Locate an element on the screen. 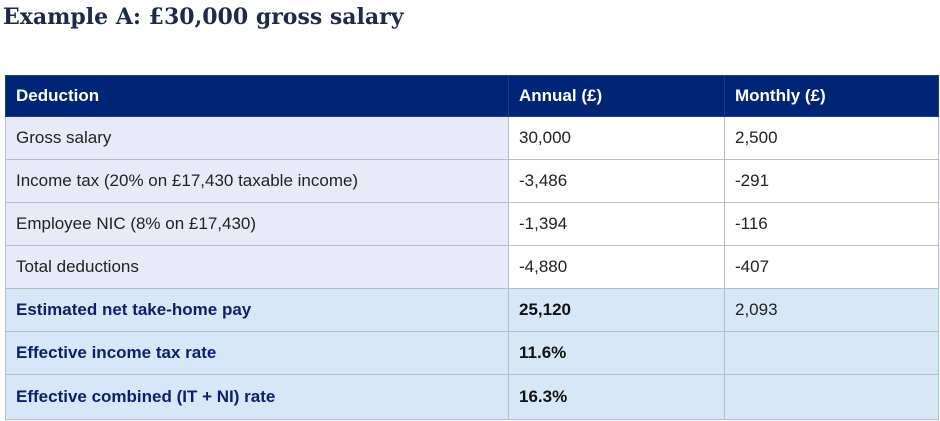  row-label: Estimated net take-home pay is located at coordinates (257, 310).